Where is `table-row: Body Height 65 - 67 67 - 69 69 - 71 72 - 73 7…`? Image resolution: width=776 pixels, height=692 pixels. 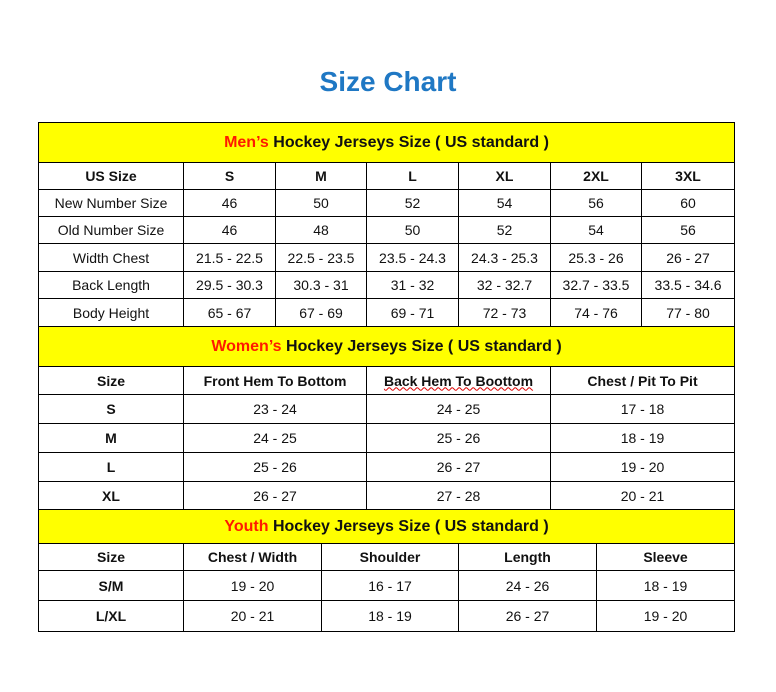 table-row: Body Height 65 - 67 67 - 69 69 - 71 72 - 73 7… is located at coordinates (387, 312).